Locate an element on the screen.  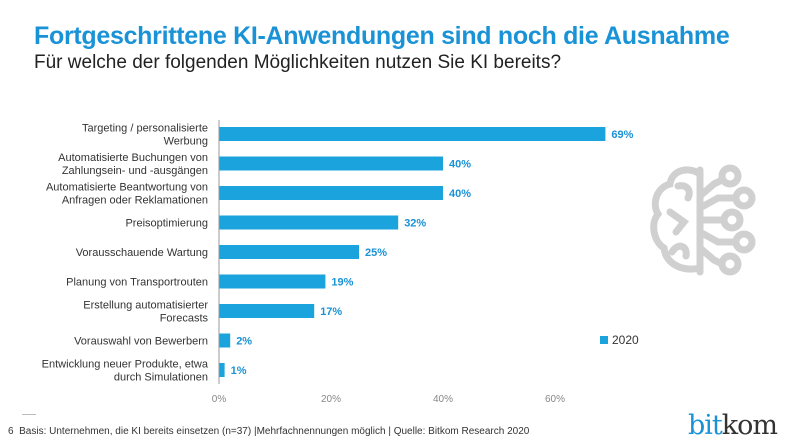
data-label: 32% is located at coordinates (415, 224).